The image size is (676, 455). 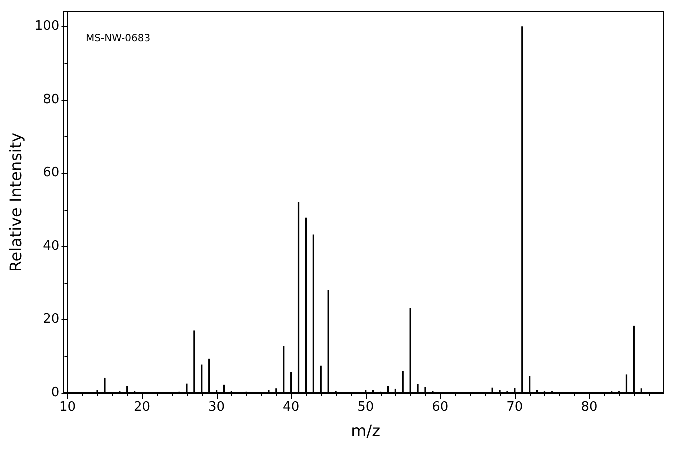 What do you see at coordinates (589, 407) in the screenshot?
I see `x-tick-label: 80` at bounding box center [589, 407].